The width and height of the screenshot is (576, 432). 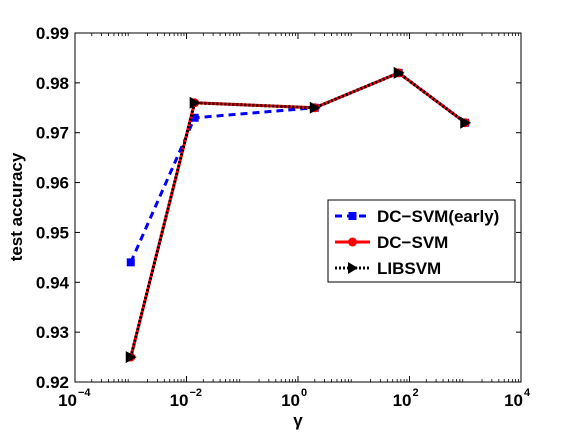 I want to click on y-tick-label: 0.92, so click(x=52, y=382).